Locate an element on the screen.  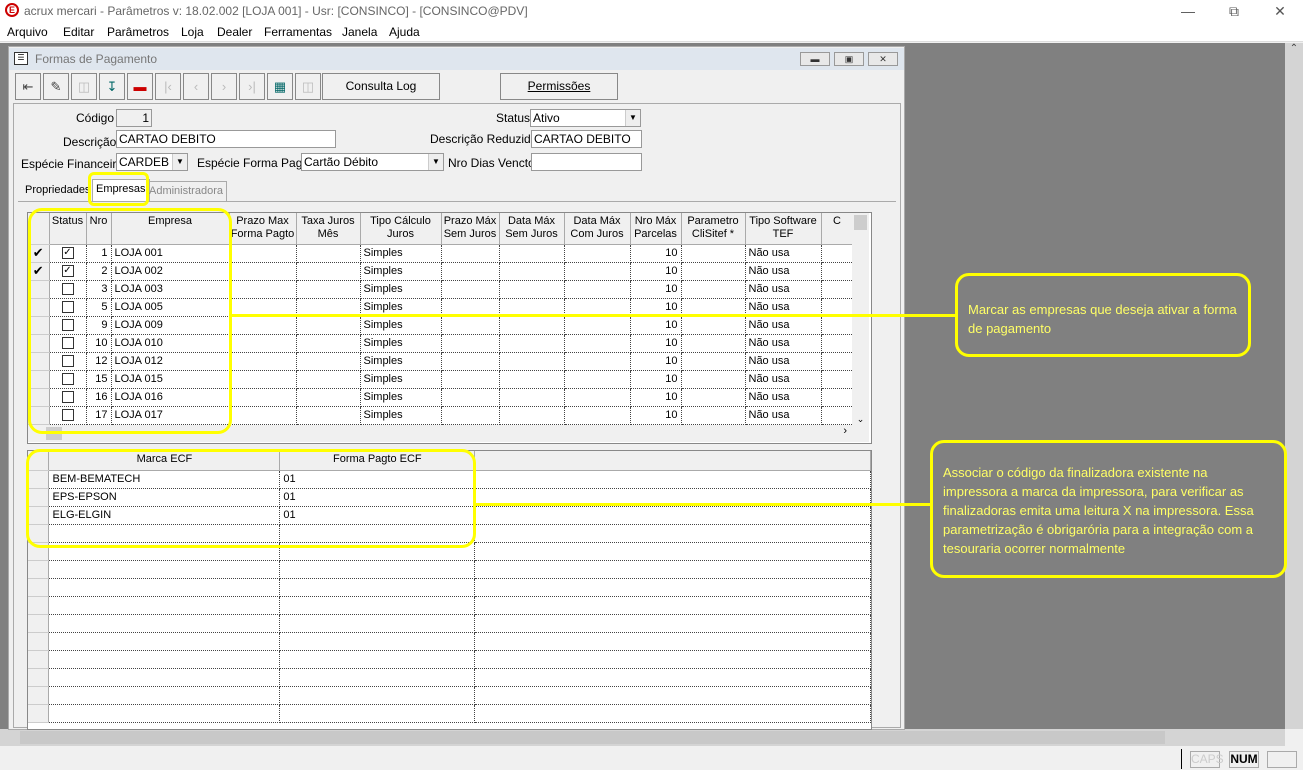
menu-dealer: Dealer is located at coordinates (235, 32).